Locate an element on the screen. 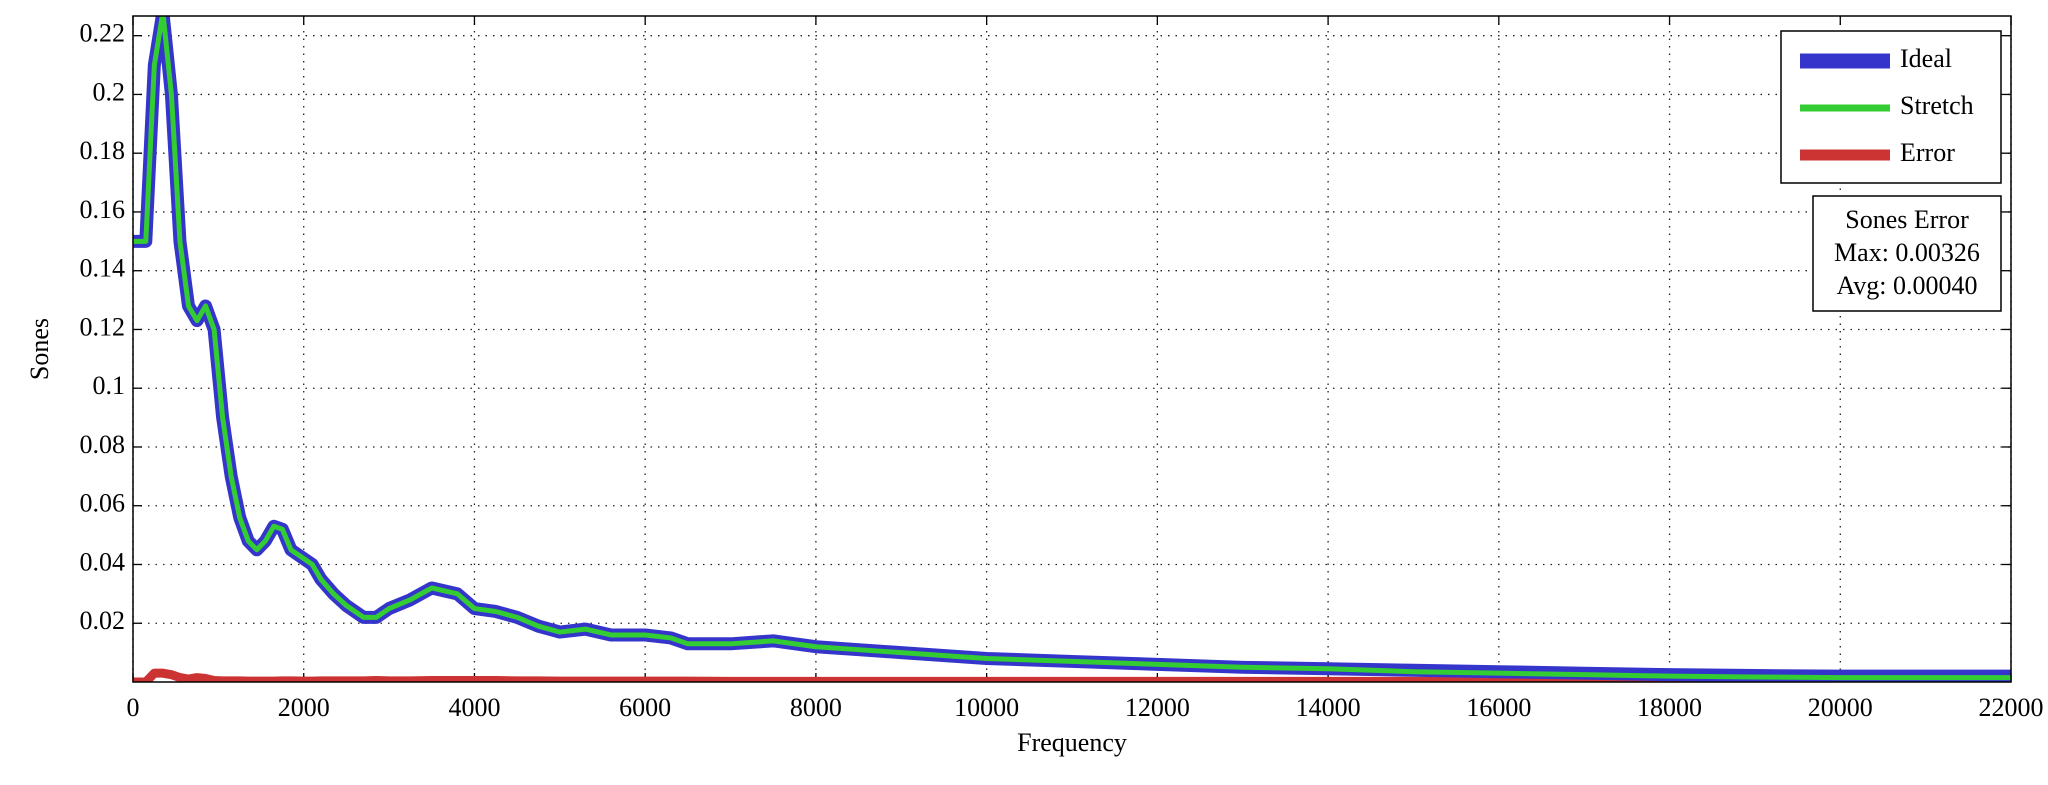 The image size is (2048, 785). y-tick-label: 0.2 is located at coordinates (109, 91).